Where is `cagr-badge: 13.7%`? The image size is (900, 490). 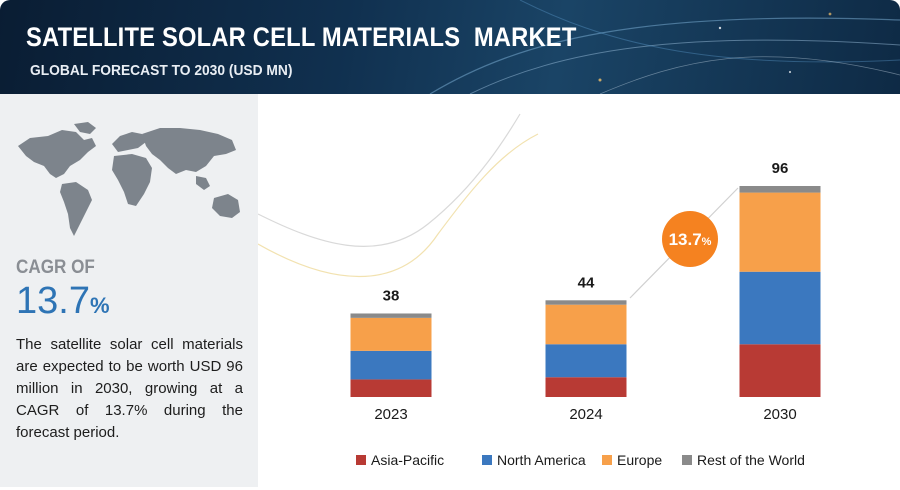 cagr-badge: 13.7% is located at coordinates (690, 239).